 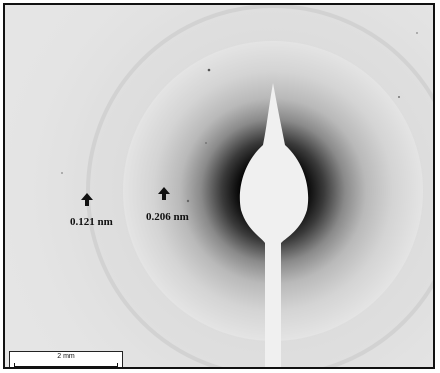 I want to click on scale-bar: 2 mm, so click(x=66, y=359).